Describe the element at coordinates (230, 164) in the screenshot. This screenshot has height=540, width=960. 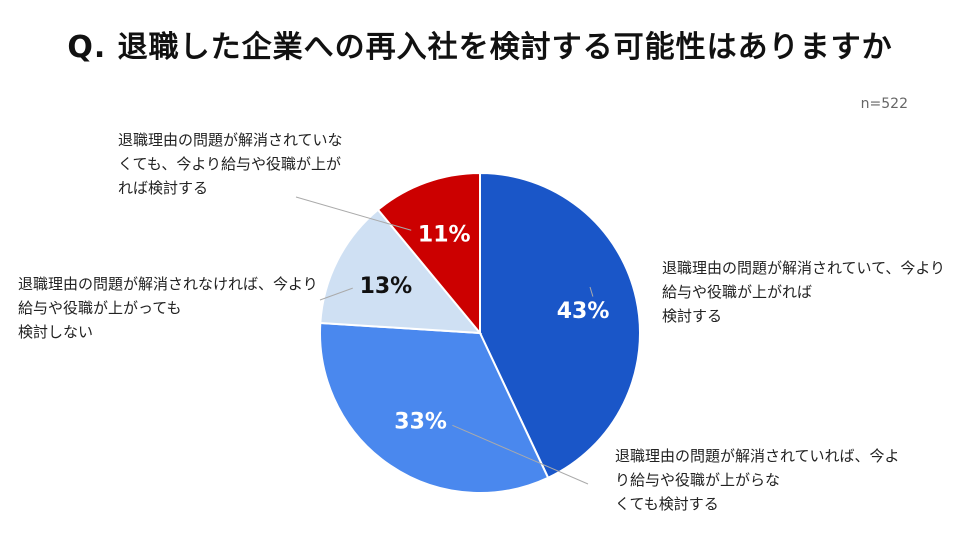
I see `category-label-3: 退職理由の問題が解消されていな くても、今より給与や役職が上が れば検討する` at that location.